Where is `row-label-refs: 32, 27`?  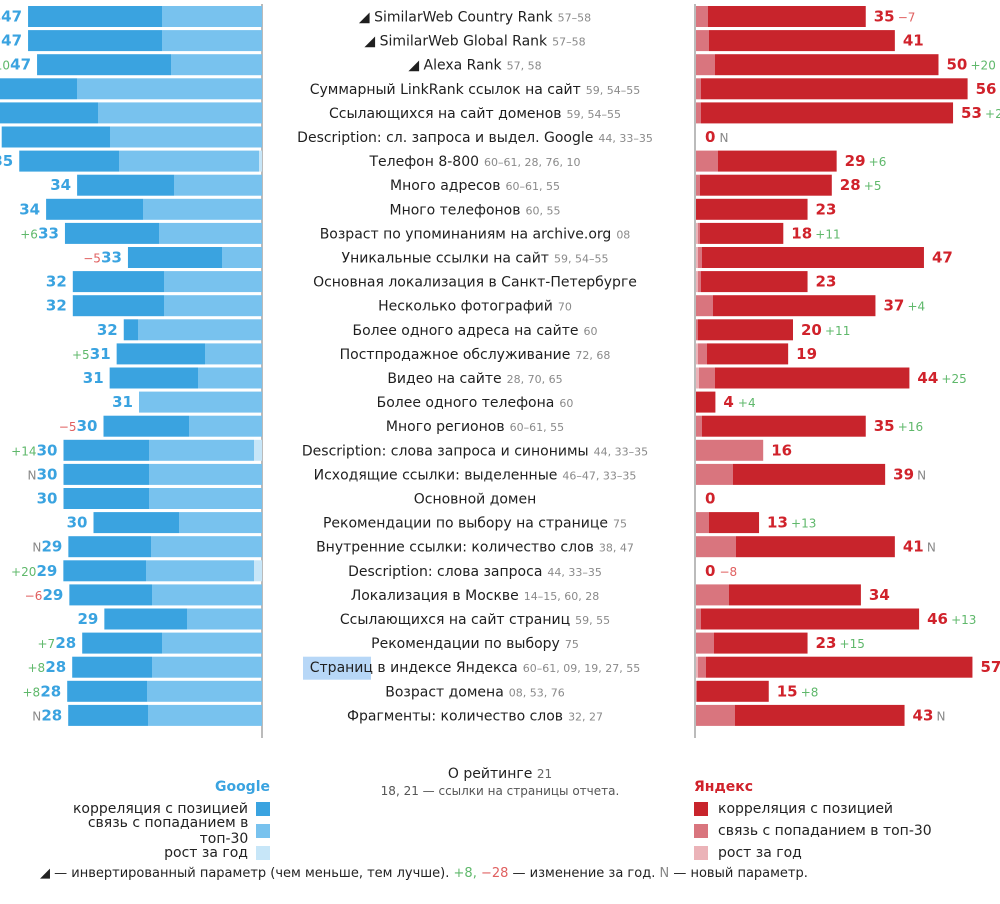 row-label-refs: 32, 27 is located at coordinates (585, 716).